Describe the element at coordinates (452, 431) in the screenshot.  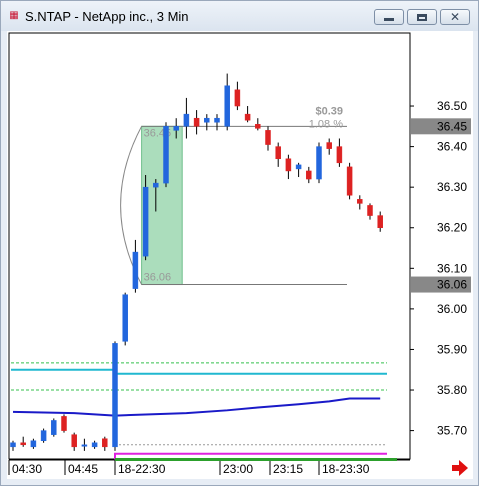
I see `y-tick-label: 35.70` at that location.